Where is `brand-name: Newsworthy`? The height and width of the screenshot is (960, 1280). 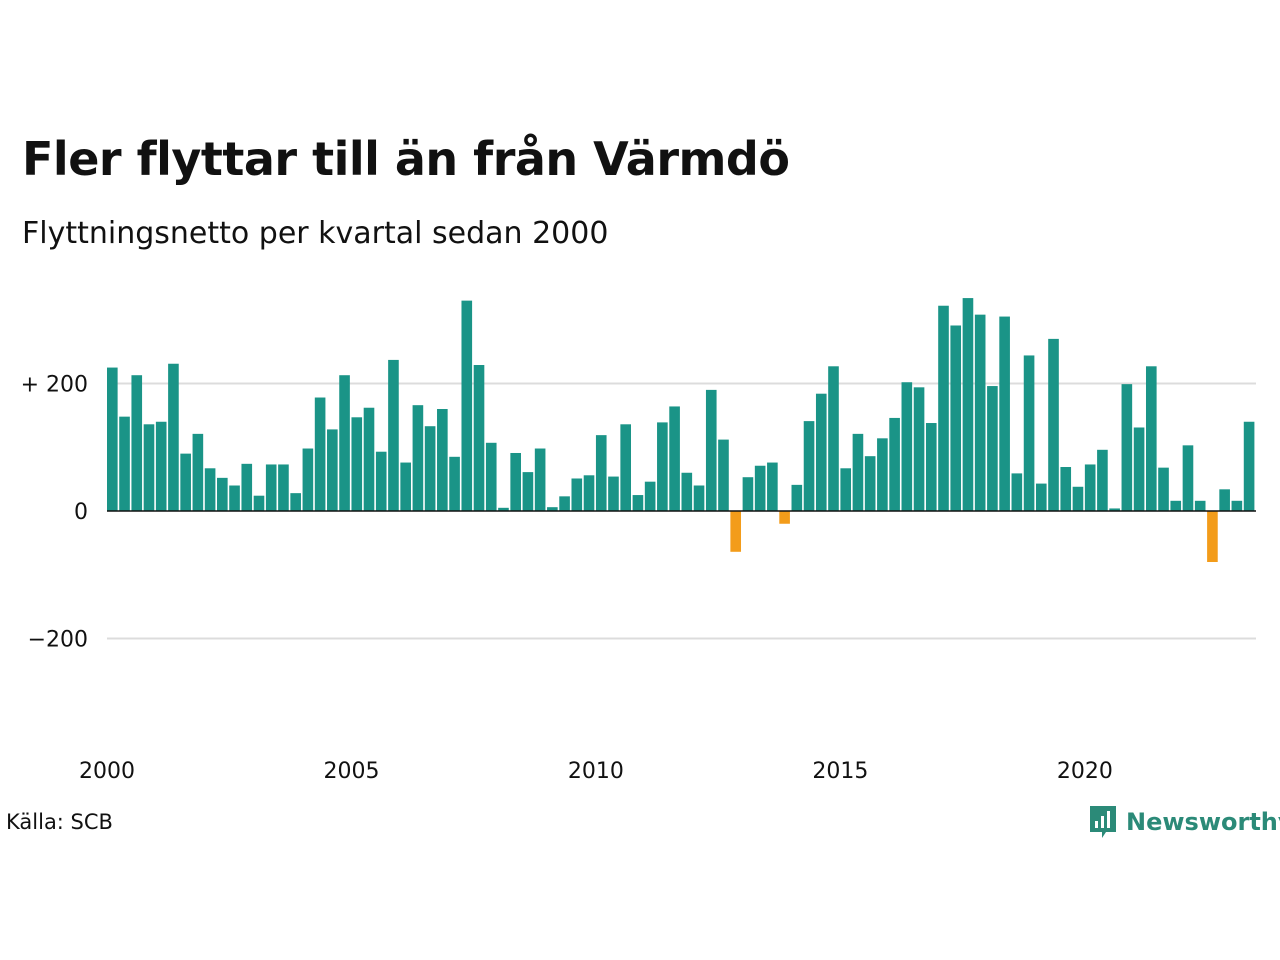 brand-name: Newsworthy is located at coordinates (1203, 822).